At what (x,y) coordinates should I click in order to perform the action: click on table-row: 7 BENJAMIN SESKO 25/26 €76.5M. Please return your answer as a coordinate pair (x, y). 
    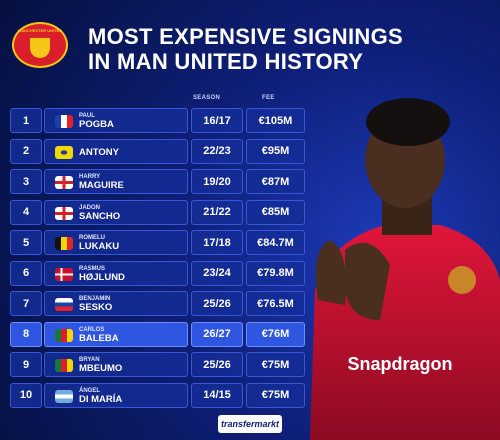
    Looking at the image, I should click on (157, 303).